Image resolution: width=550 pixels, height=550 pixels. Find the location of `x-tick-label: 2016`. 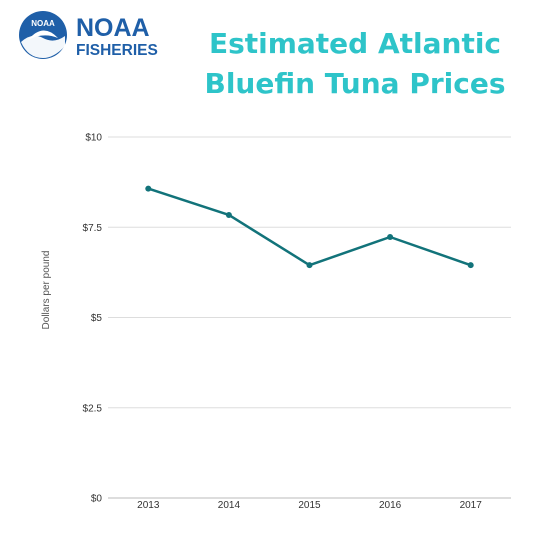

x-tick-label: 2016 is located at coordinates (390, 505).